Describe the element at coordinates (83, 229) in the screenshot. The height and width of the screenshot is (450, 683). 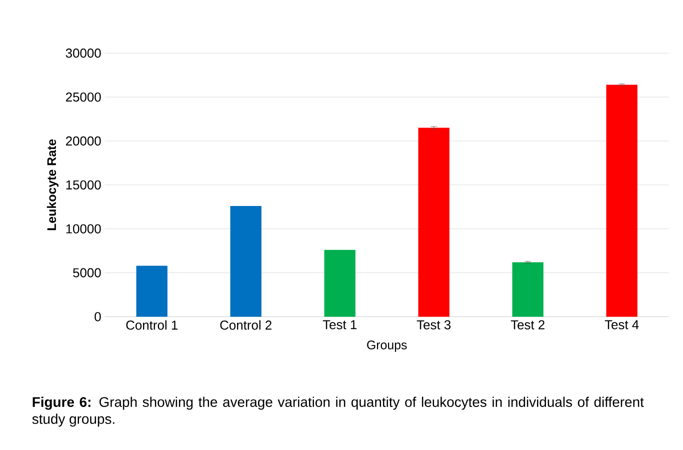
I see `y-tick-label: 10000` at that location.